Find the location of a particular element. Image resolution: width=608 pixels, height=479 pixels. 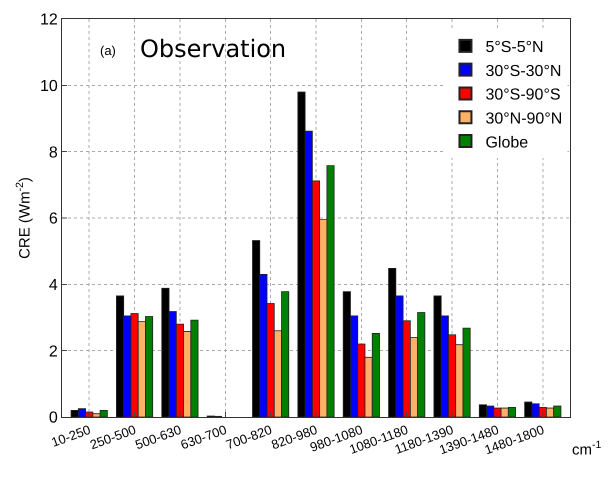

legend-label: 30°S-90°S is located at coordinates (523, 95).